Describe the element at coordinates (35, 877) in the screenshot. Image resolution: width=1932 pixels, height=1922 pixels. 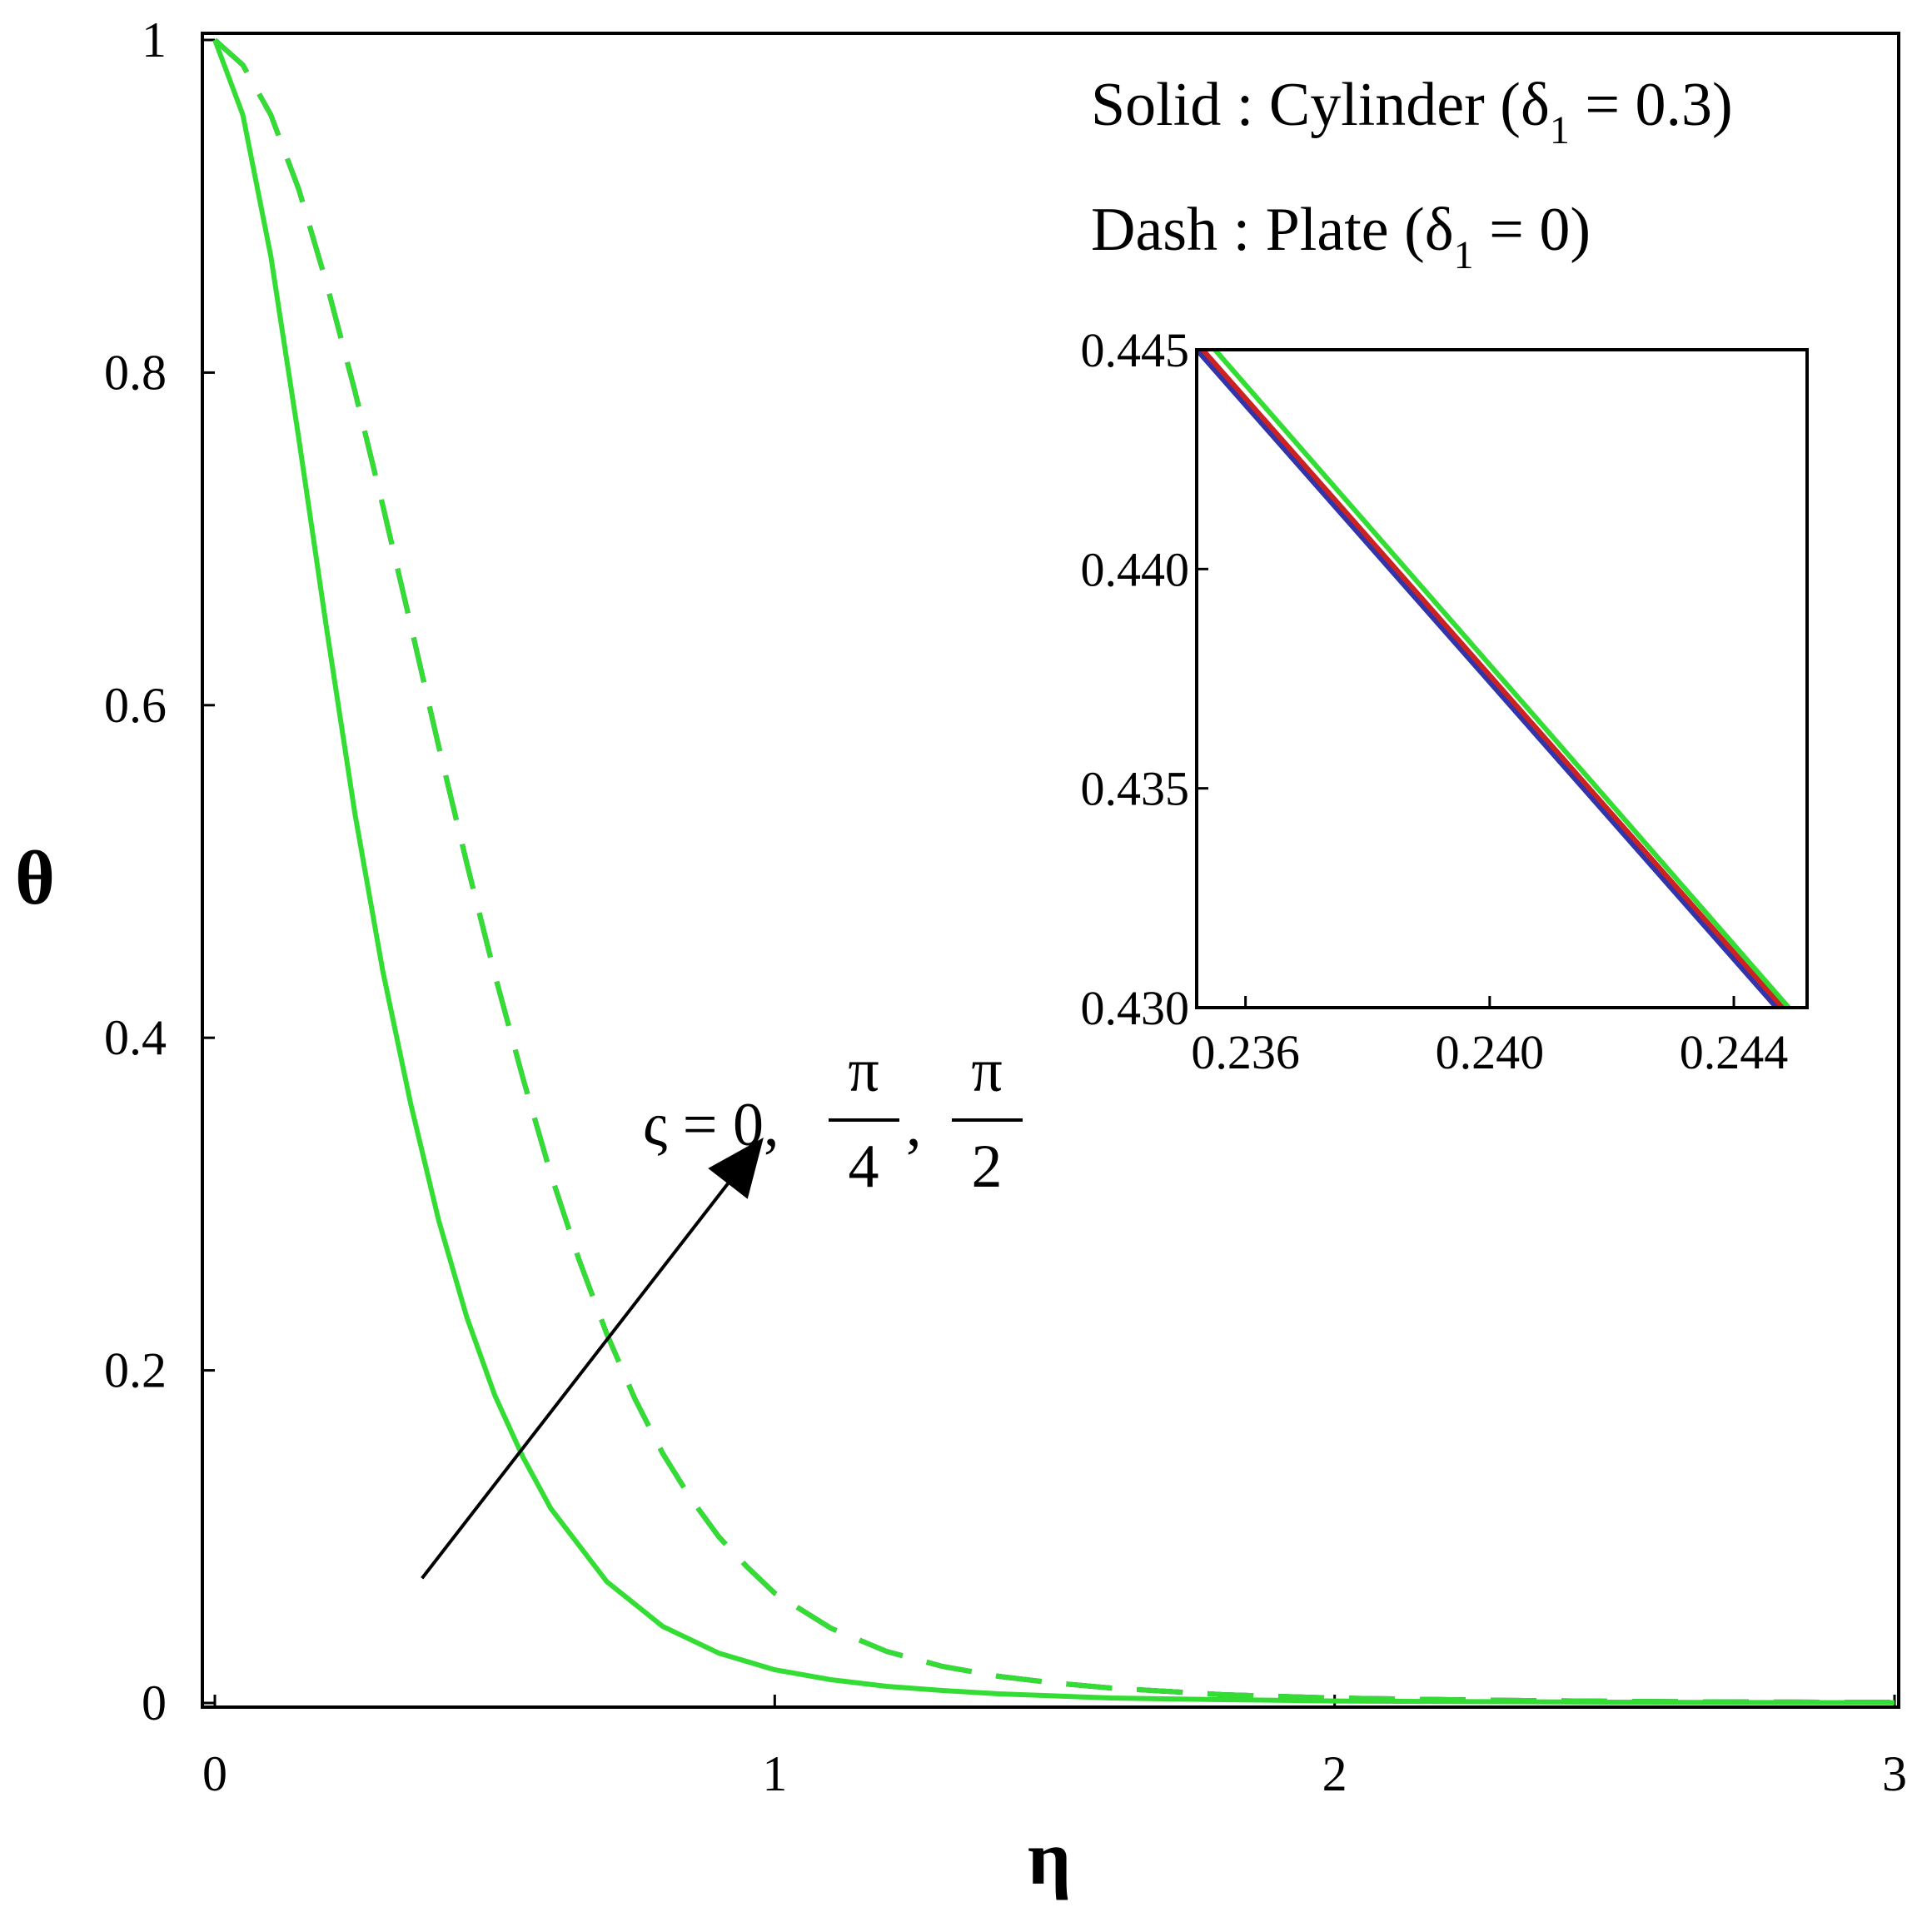
I see `y-axis-title: θ` at that location.